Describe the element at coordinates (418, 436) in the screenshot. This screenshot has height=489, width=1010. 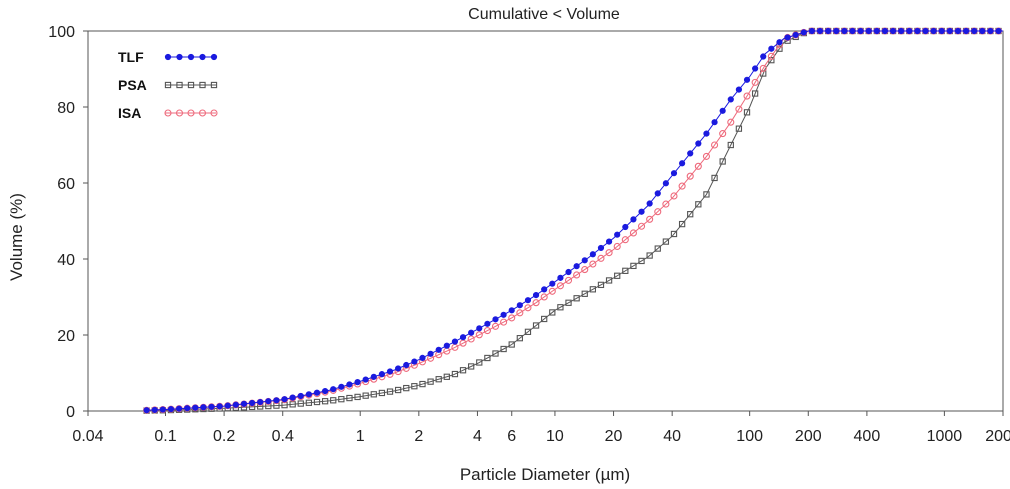
I see `x-tick-label: 2` at that location.